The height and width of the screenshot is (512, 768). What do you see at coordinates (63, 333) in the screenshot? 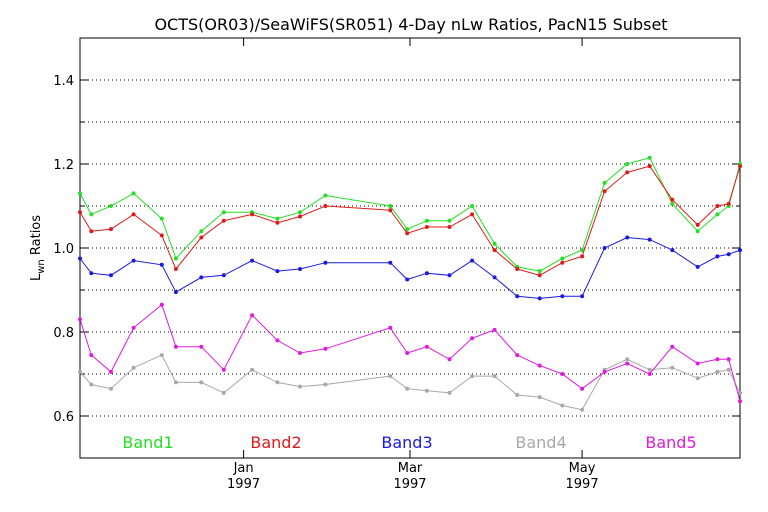
I see `y-tick-label: 0.8` at bounding box center [63, 333].